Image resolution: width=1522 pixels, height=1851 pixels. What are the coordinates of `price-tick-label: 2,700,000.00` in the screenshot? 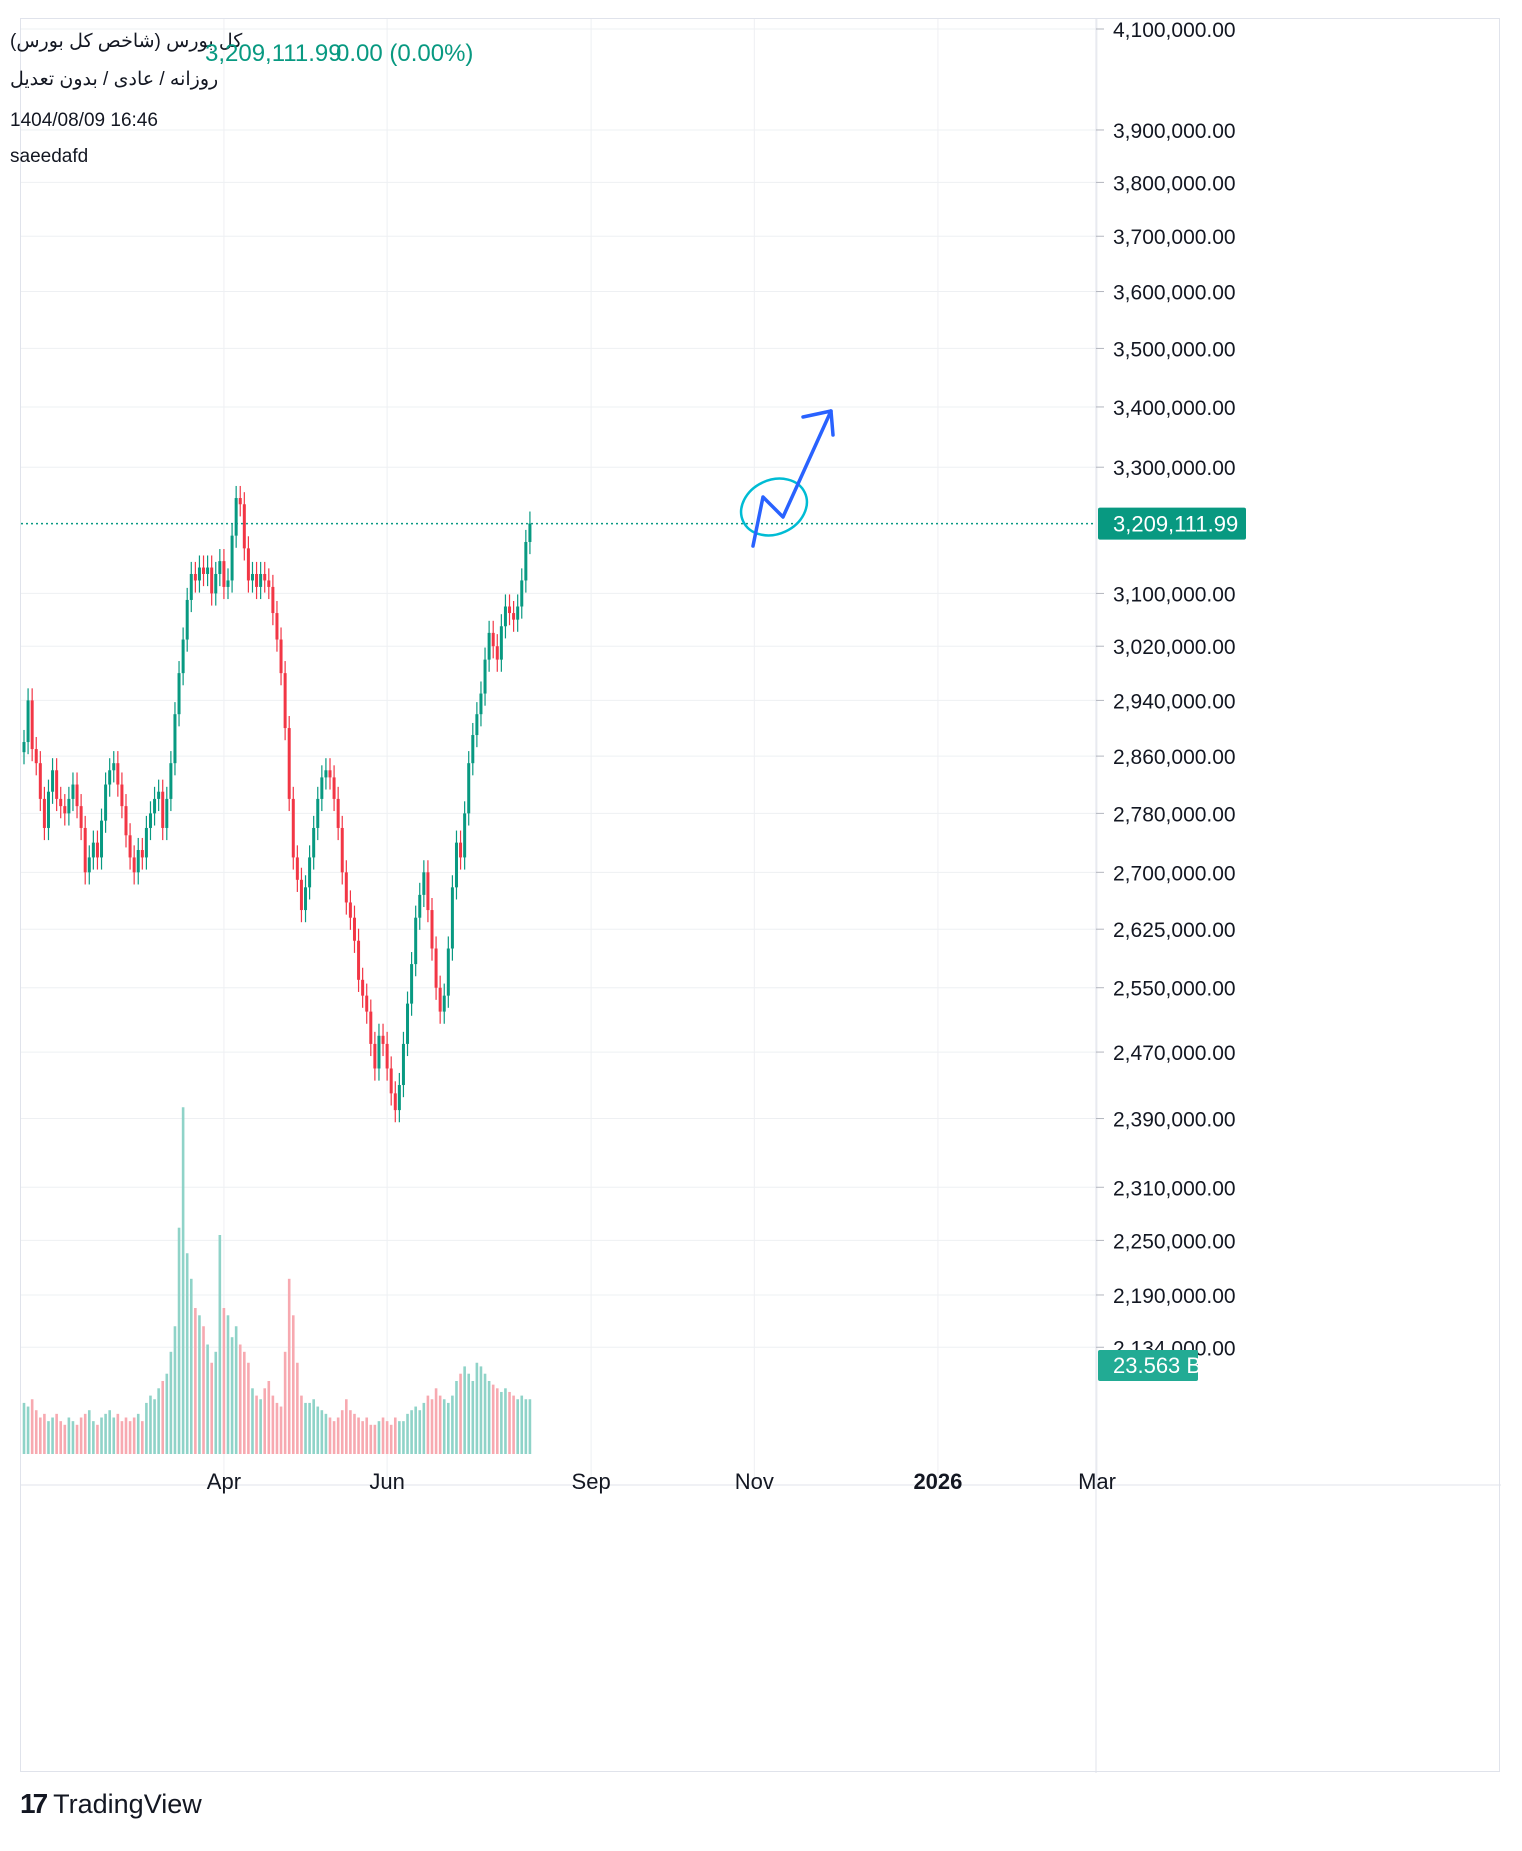 It's located at (1174, 873).